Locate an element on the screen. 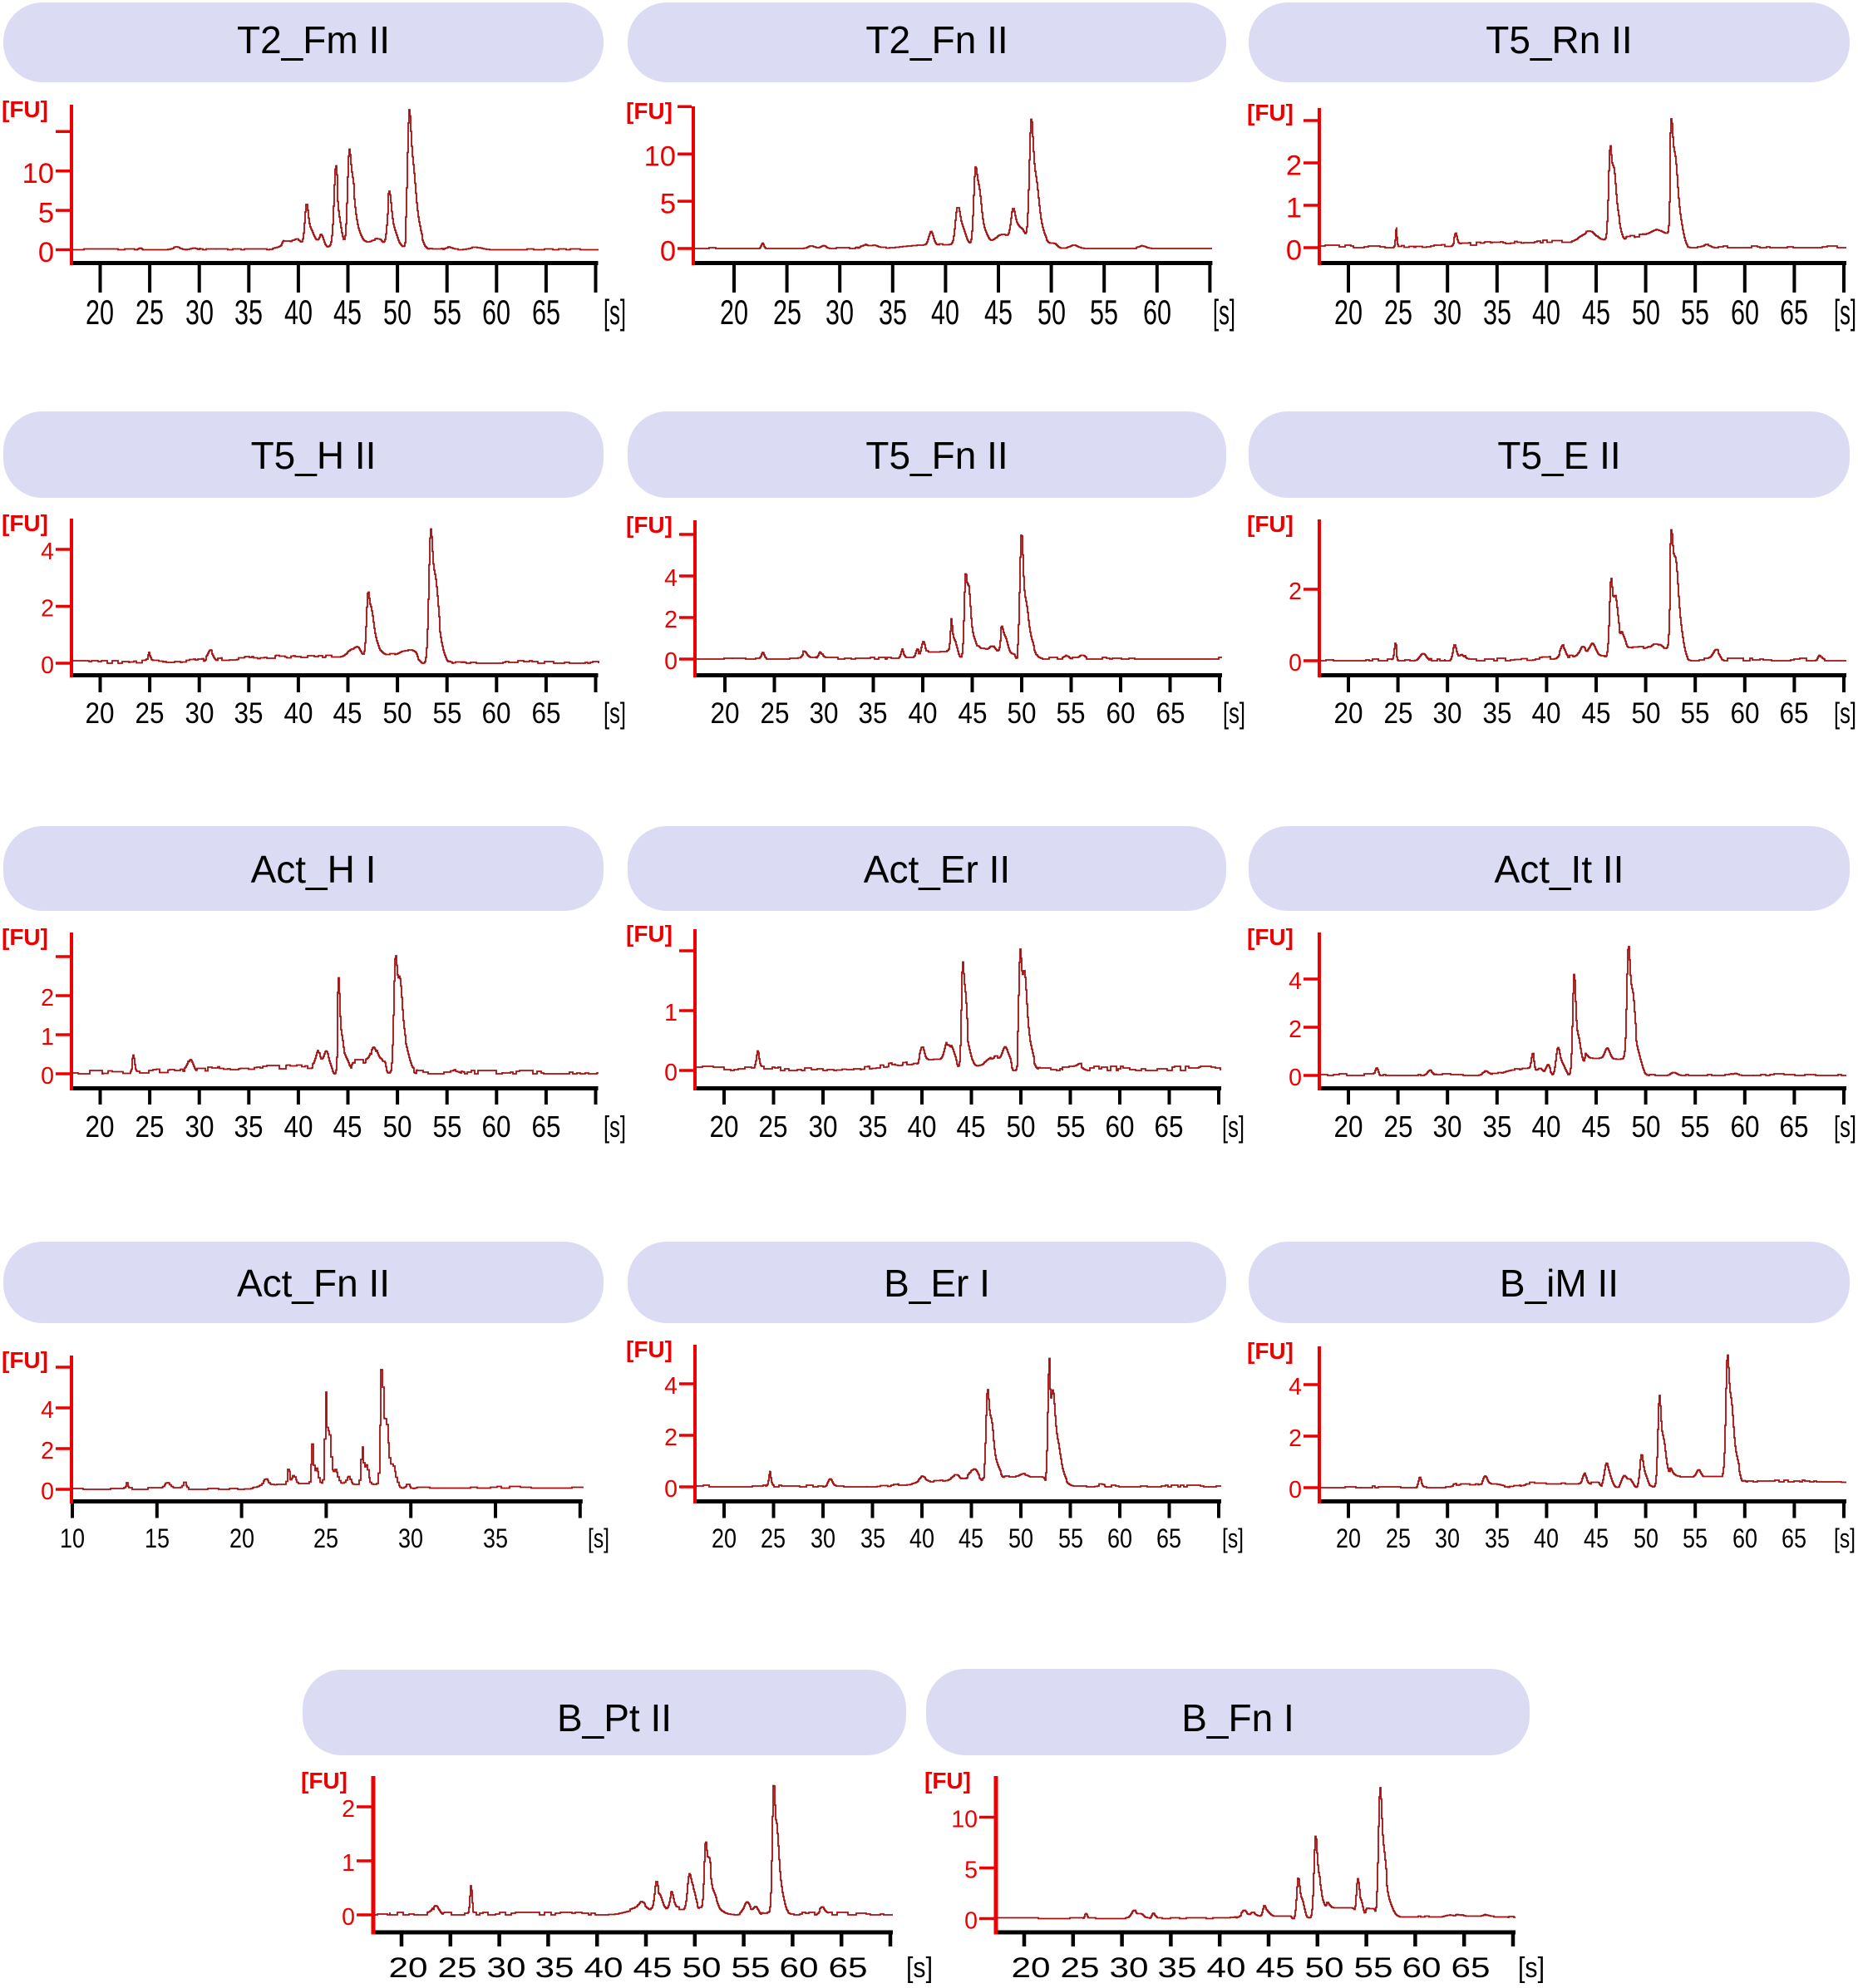 Image resolution: width=1858 pixels, height=1988 pixels. svg-text: Act_Er II is located at coordinates (937, 870).